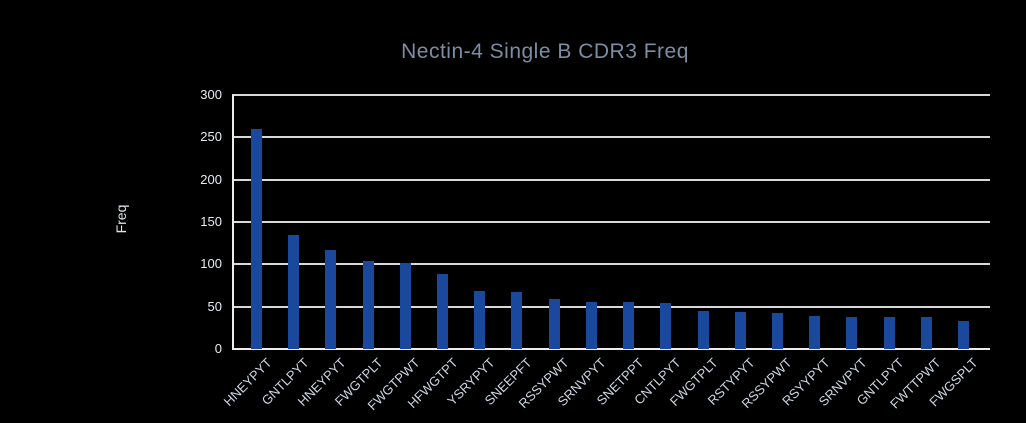 The height and width of the screenshot is (423, 1026). Describe the element at coordinates (214, 306) in the screenshot. I see `y-axis-tick-label: 50` at that location.